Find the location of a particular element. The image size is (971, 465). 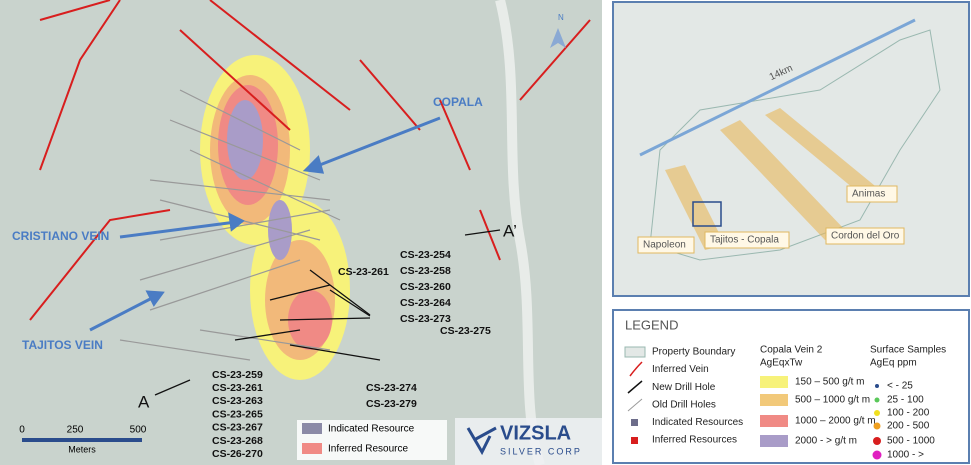

drill-label: CS-23-273 is located at coordinates (425, 319).